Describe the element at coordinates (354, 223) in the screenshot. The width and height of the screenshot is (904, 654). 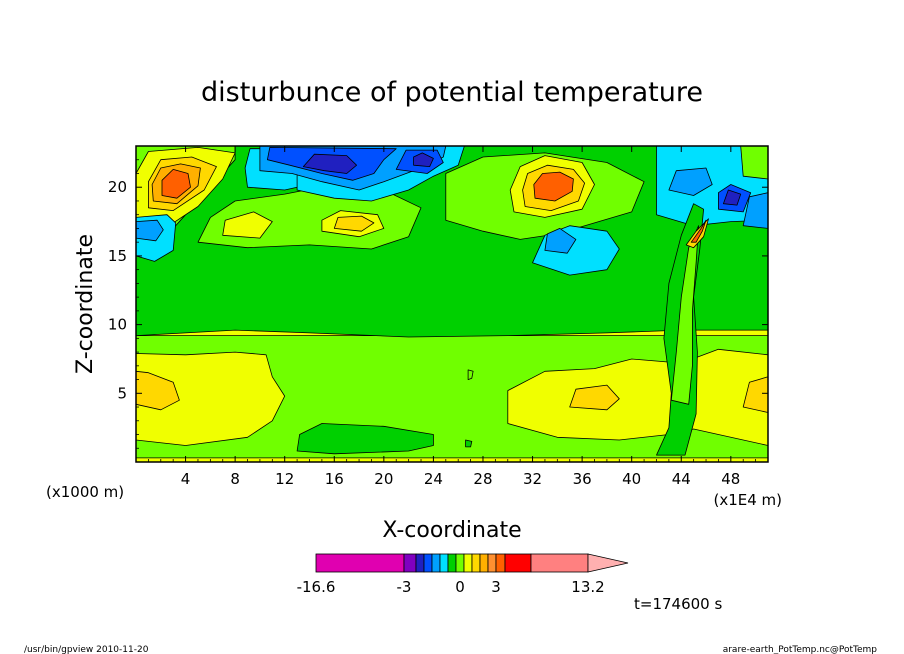
I see `contour-region-or2-upper-mid2` at that location.